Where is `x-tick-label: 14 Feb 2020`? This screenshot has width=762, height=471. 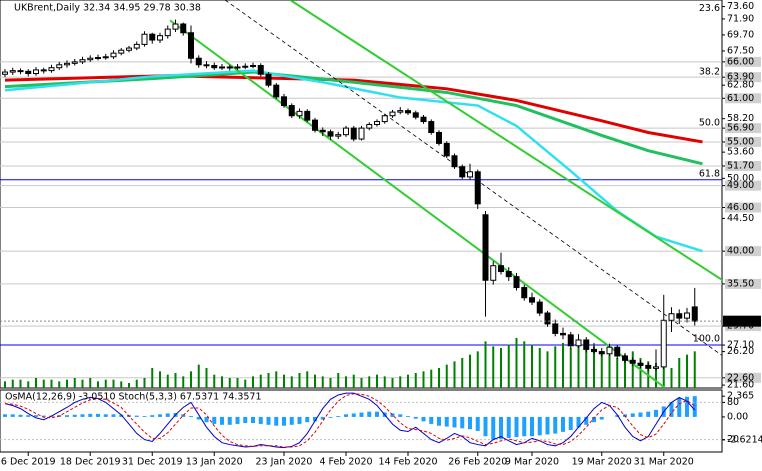
x-tick-label: 14 Feb 2020 is located at coordinates (407, 462).